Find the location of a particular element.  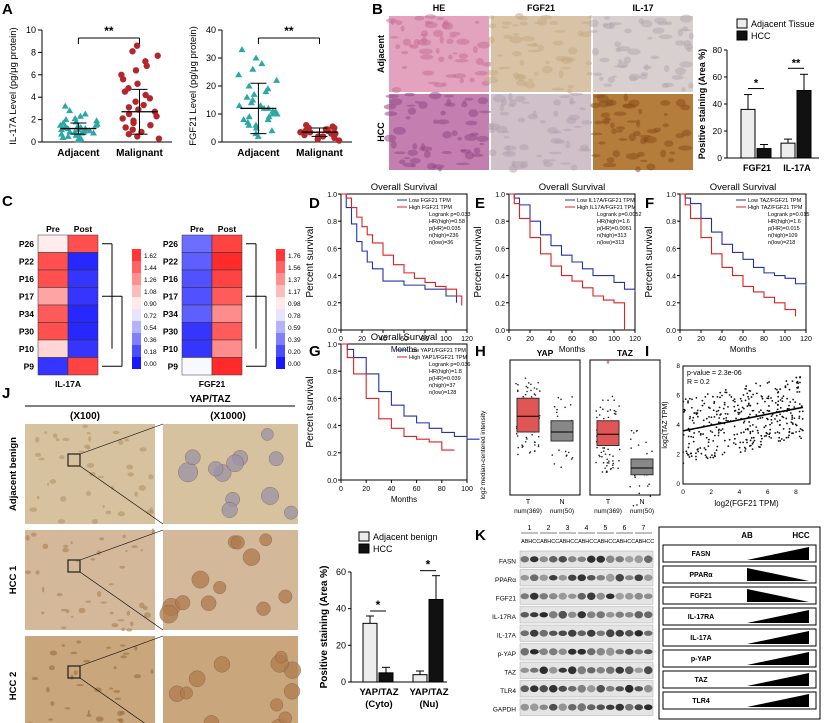

y-axis-label: Percent survival is located at coordinates (649, 261).